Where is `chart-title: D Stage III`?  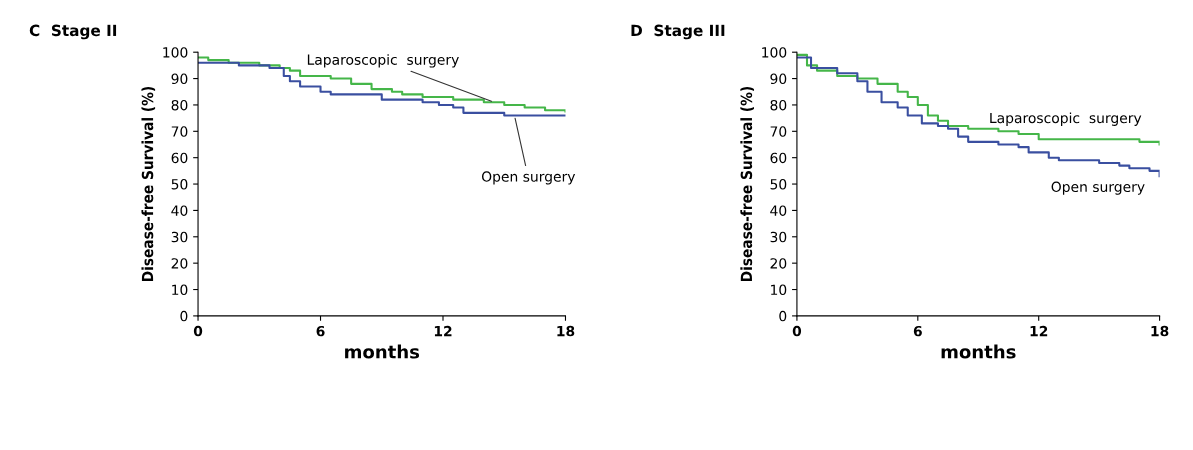
chart-title: D Stage III is located at coordinates (678, 32).